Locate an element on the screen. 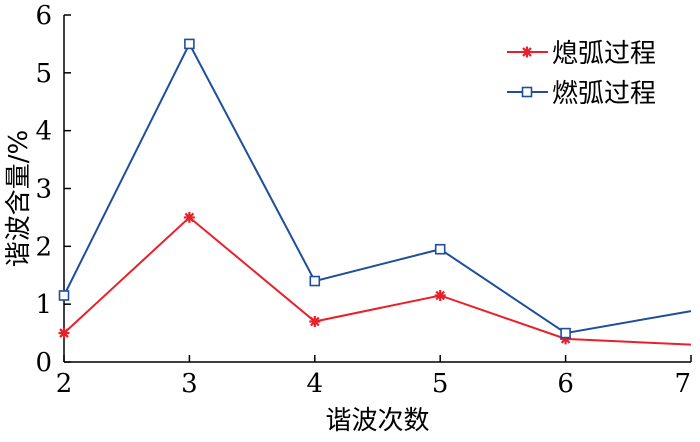  y-tick-label: 5 is located at coordinates (43, 74).